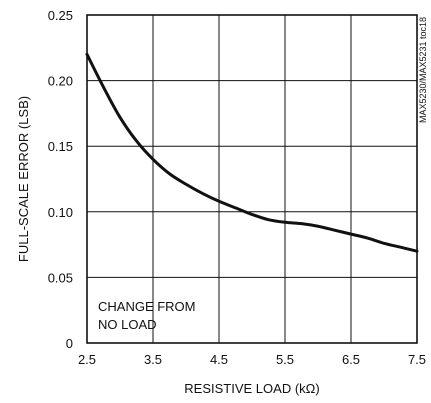 The image size is (431, 403). I want to click on x-axis-label: RESISTIVE LOAD (kΩ), so click(251, 388).